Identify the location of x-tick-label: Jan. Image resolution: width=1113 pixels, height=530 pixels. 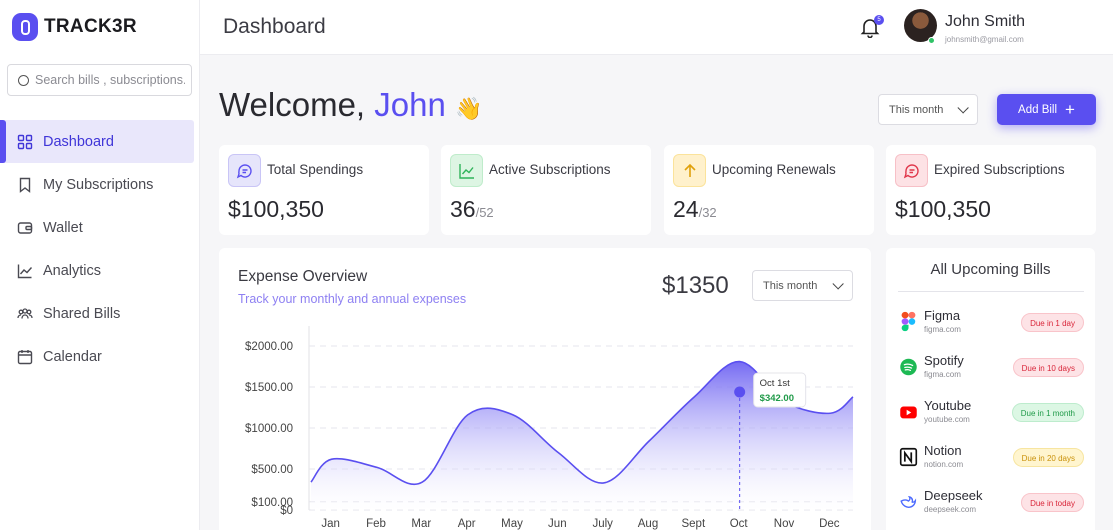
(330, 524).